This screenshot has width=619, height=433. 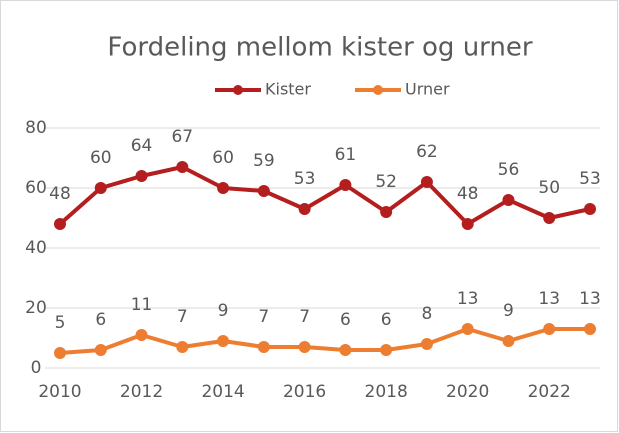 I want to click on legend-label: Urner, so click(x=427, y=89).